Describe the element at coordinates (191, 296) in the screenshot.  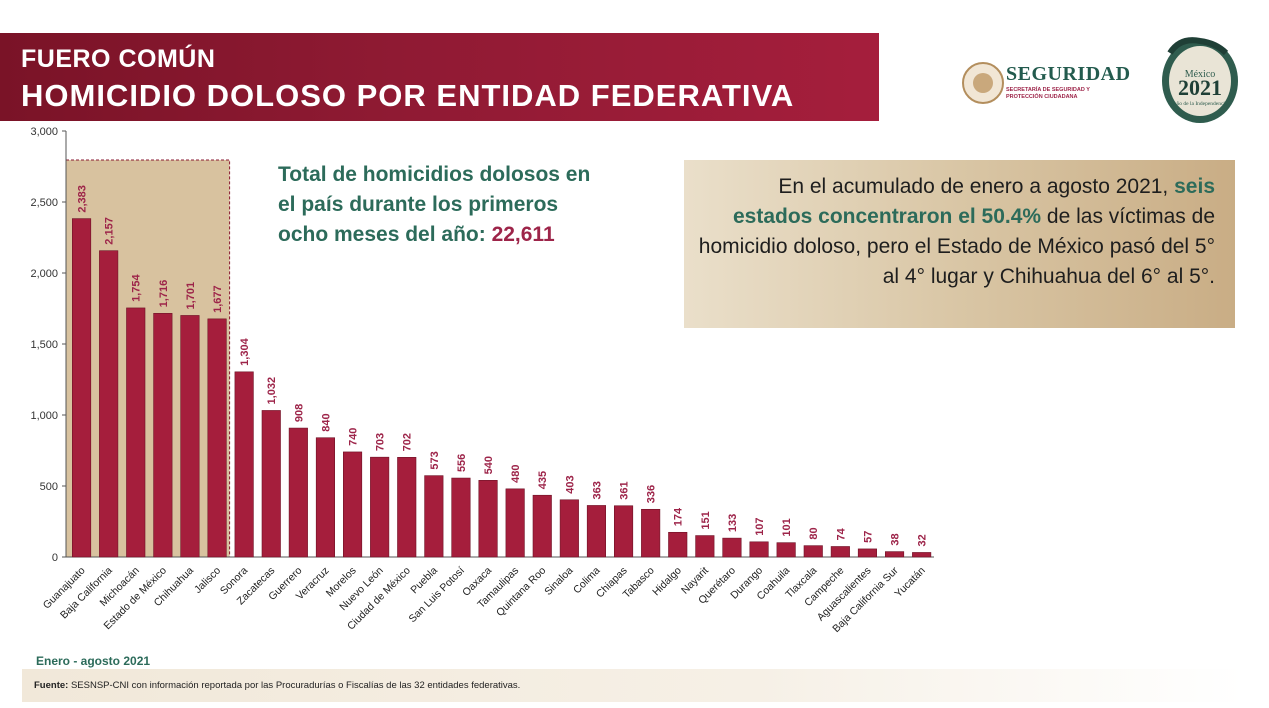
I see `bar-value-label: 1,701` at that location.